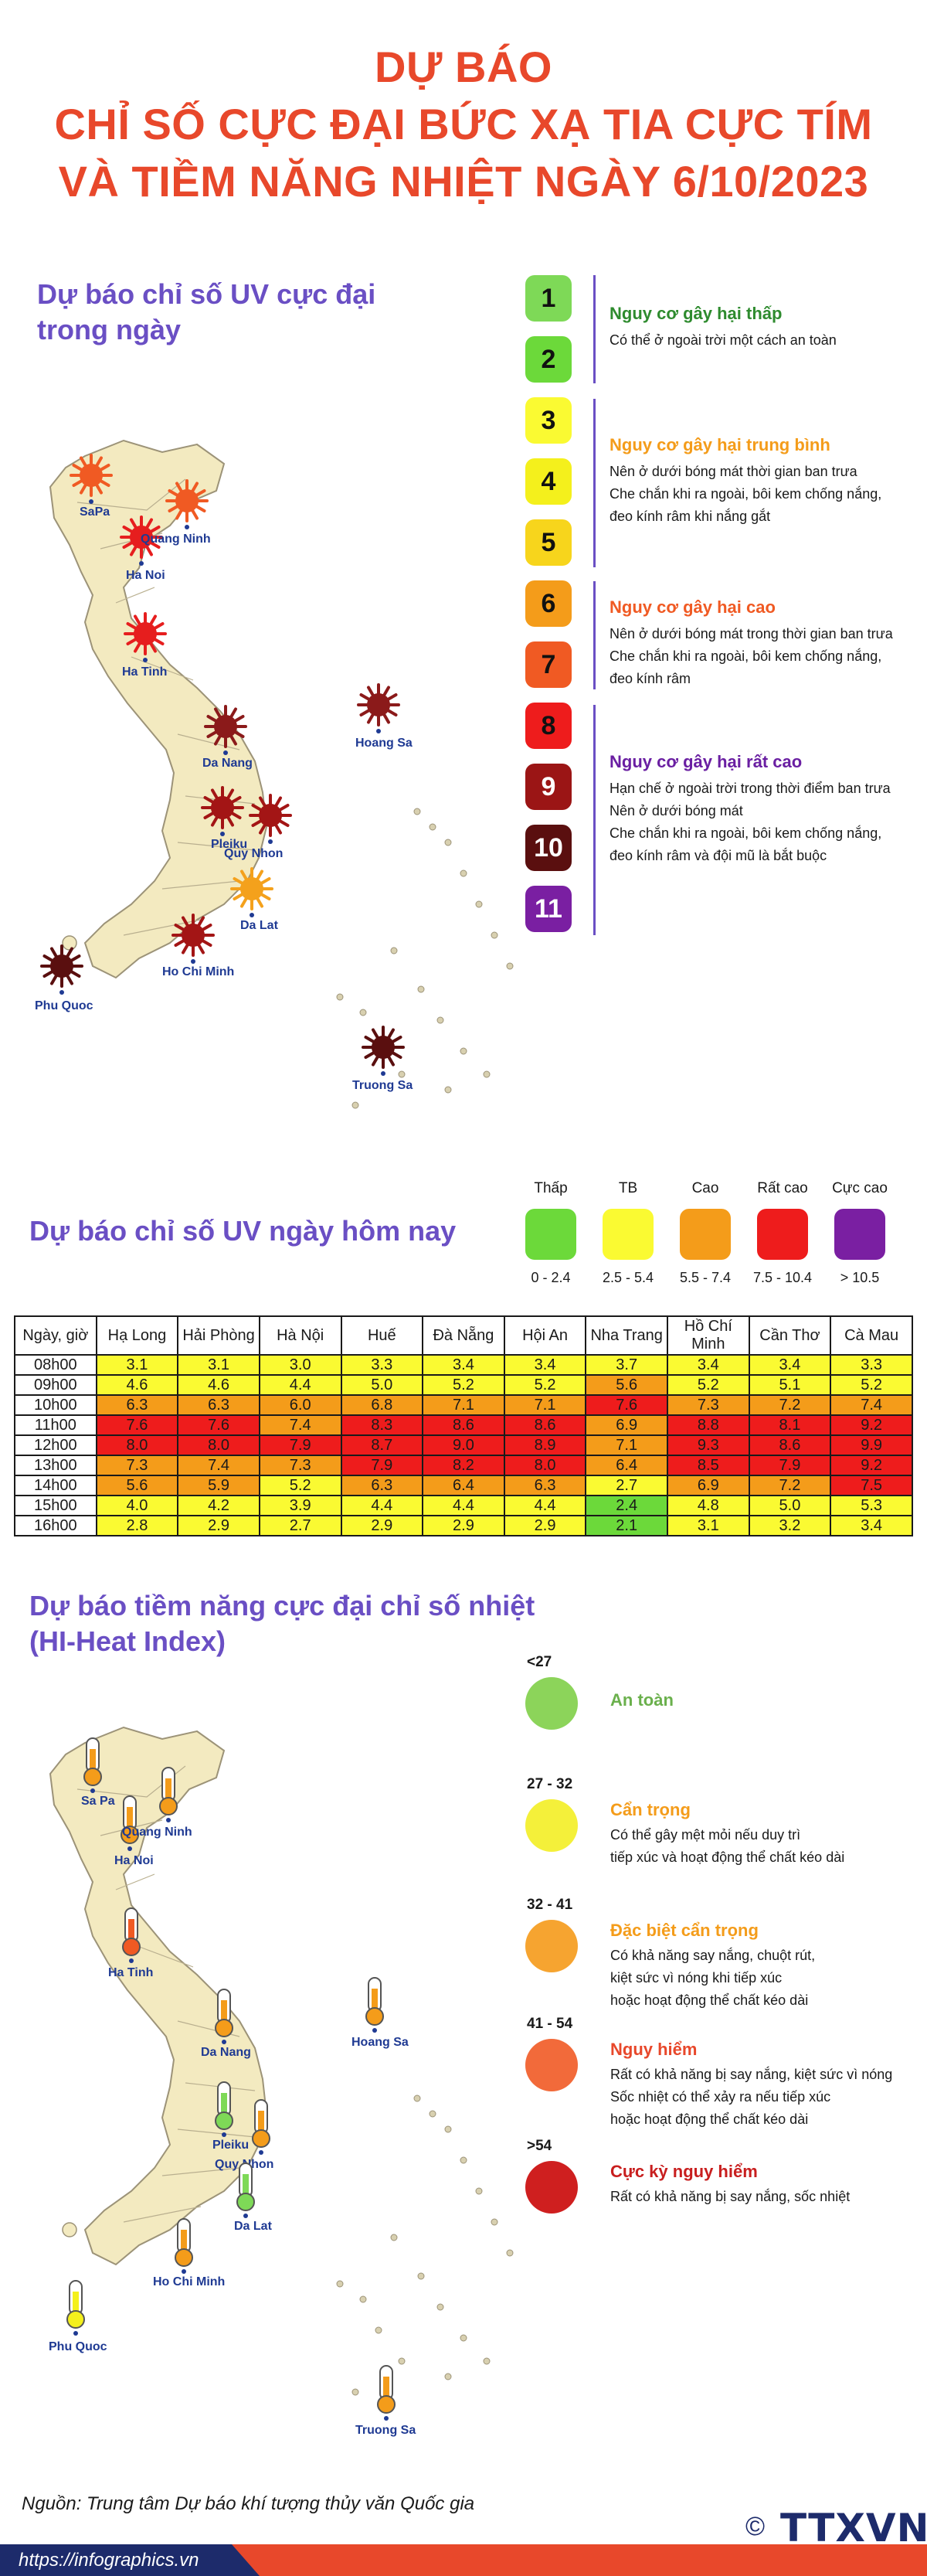  I want to click on table-header-cell: Huế, so click(382, 1335).